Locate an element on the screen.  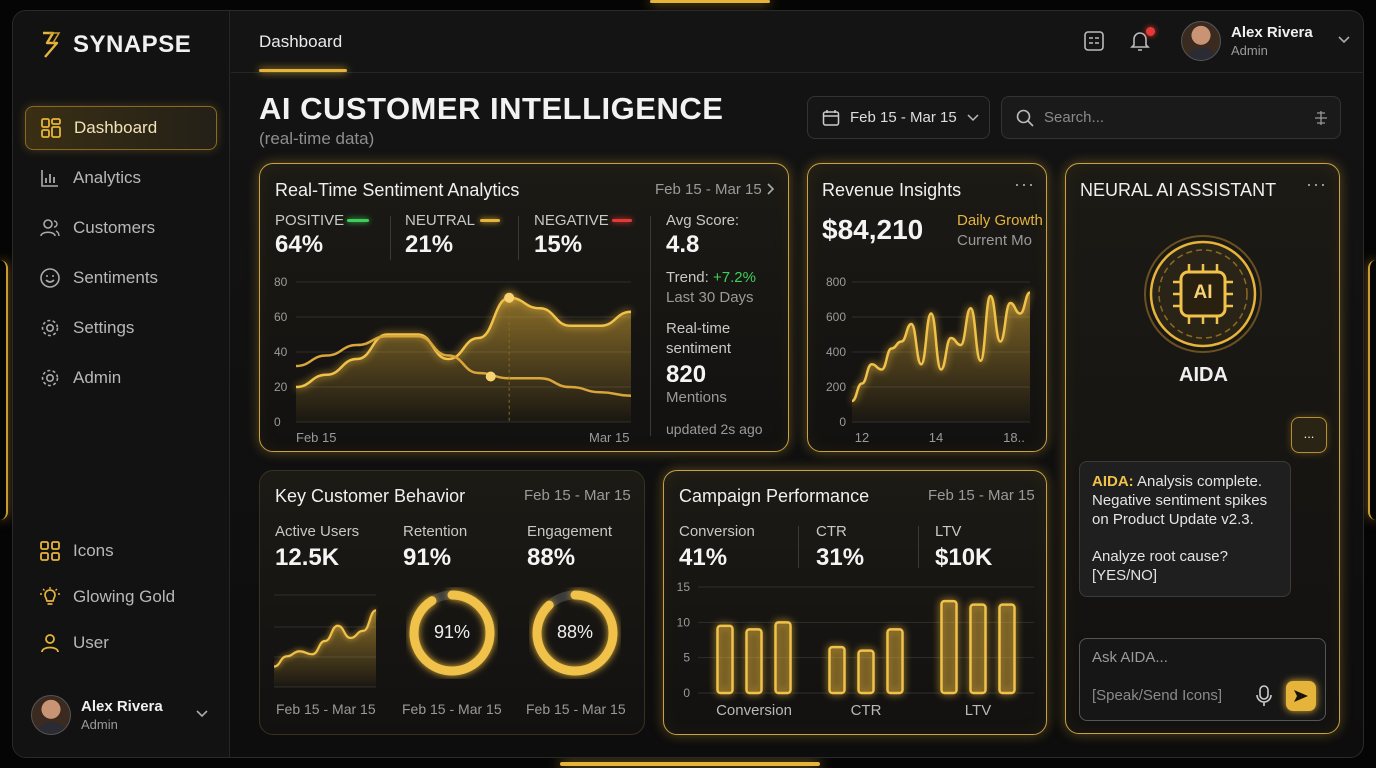
calculator-icon is located at coordinates (1094, 41).